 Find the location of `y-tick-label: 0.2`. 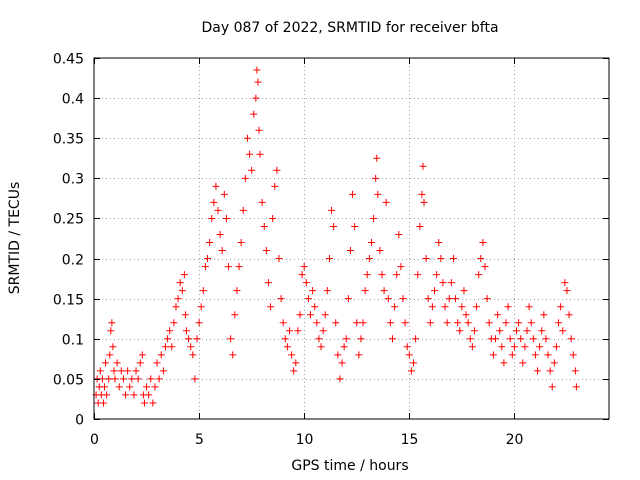

y-tick-label: 0.2 is located at coordinates (73, 261).